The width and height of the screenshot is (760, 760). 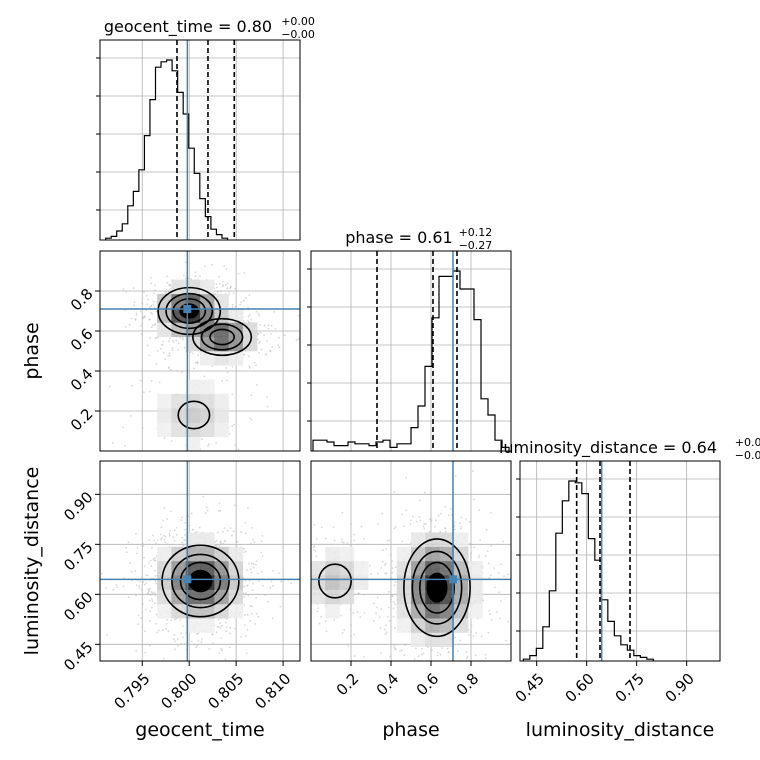 I want to click on contour-line, so click(x=200, y=581).